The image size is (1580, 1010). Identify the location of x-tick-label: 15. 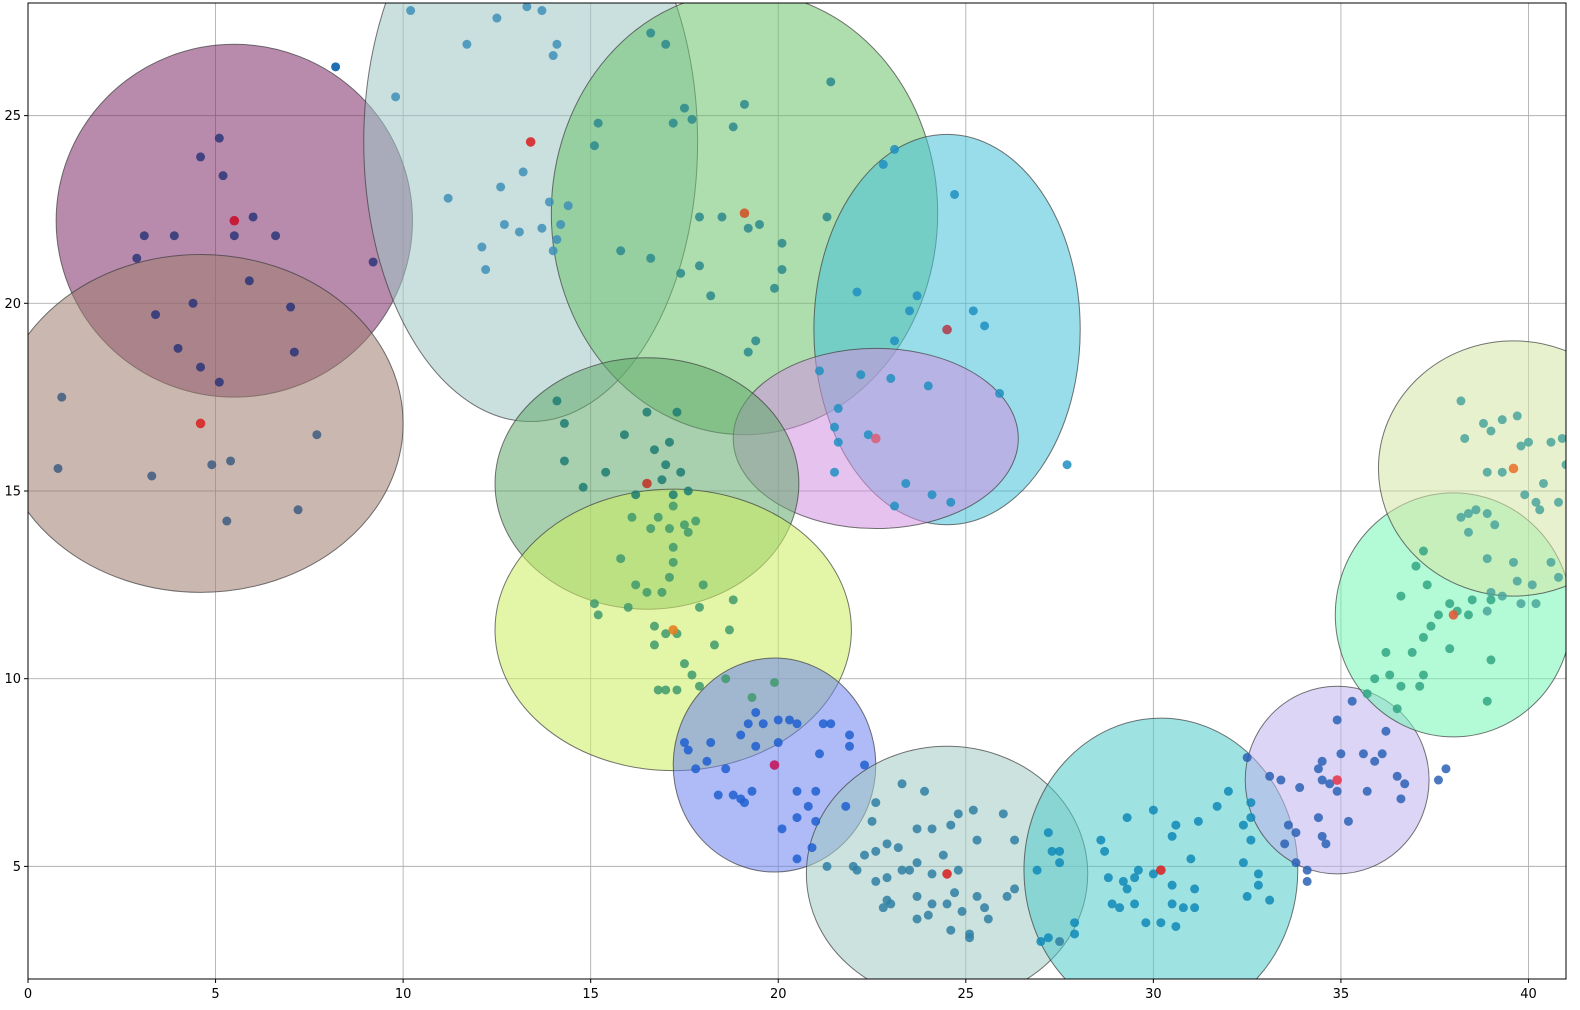
(590, 994).